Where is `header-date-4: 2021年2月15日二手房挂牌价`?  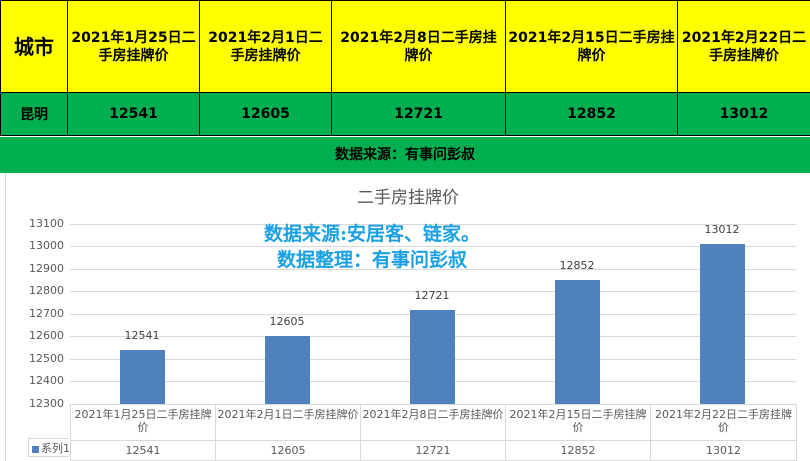
header-date-4: 2021年2月15日二手房挂牌价 is located at coordinates (591, 46).